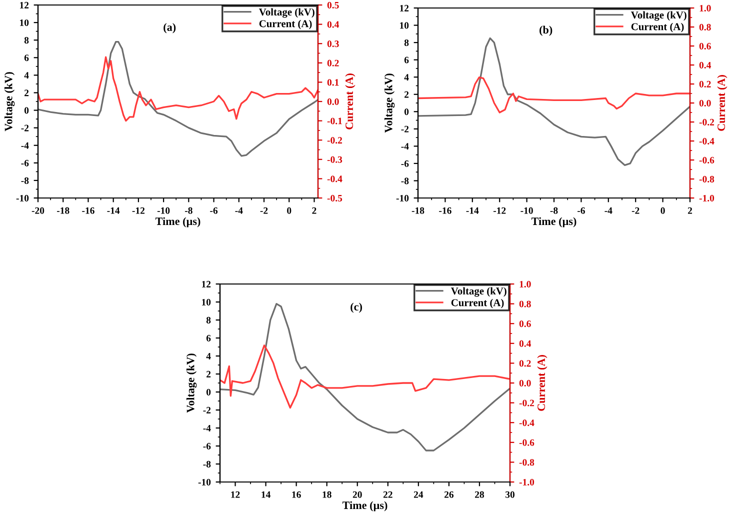  Describe the element at coordinates (334, 121) in the screenshot. I see `y2-tick-label: -0.1` at that location.